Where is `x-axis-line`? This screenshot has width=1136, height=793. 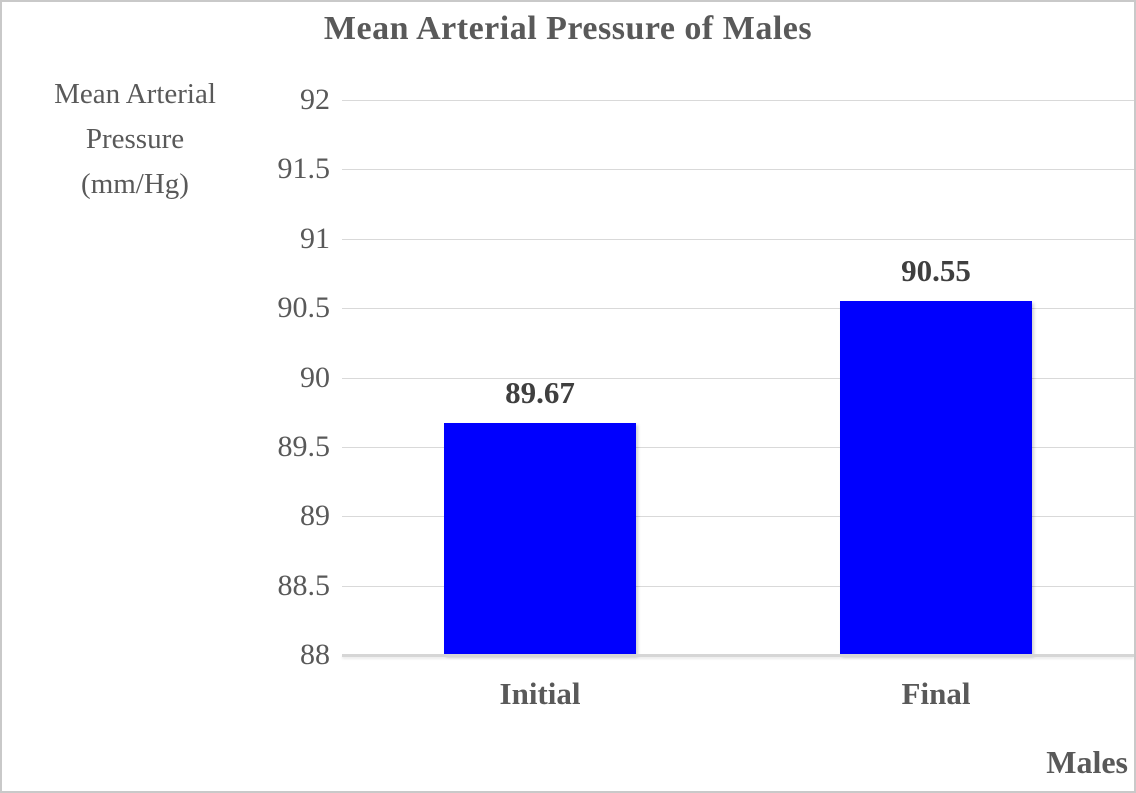
x-axis-line is located at coordinates (738, 655).